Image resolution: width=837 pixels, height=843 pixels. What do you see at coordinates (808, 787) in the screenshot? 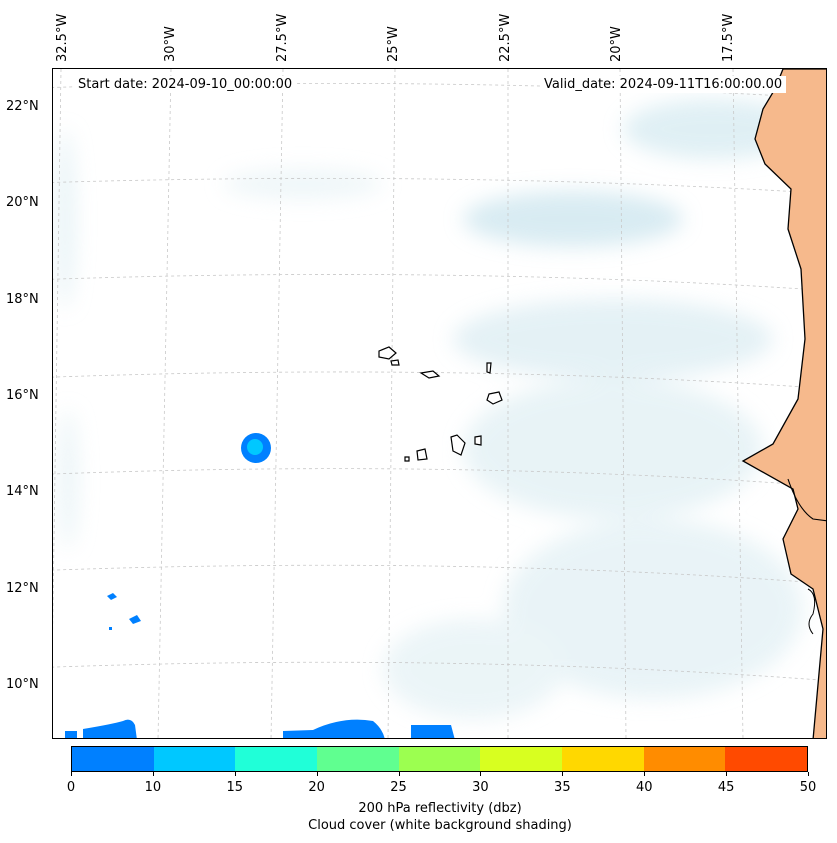
I see `colorbar-tick-label: 50` at bounding box center [808, 787].